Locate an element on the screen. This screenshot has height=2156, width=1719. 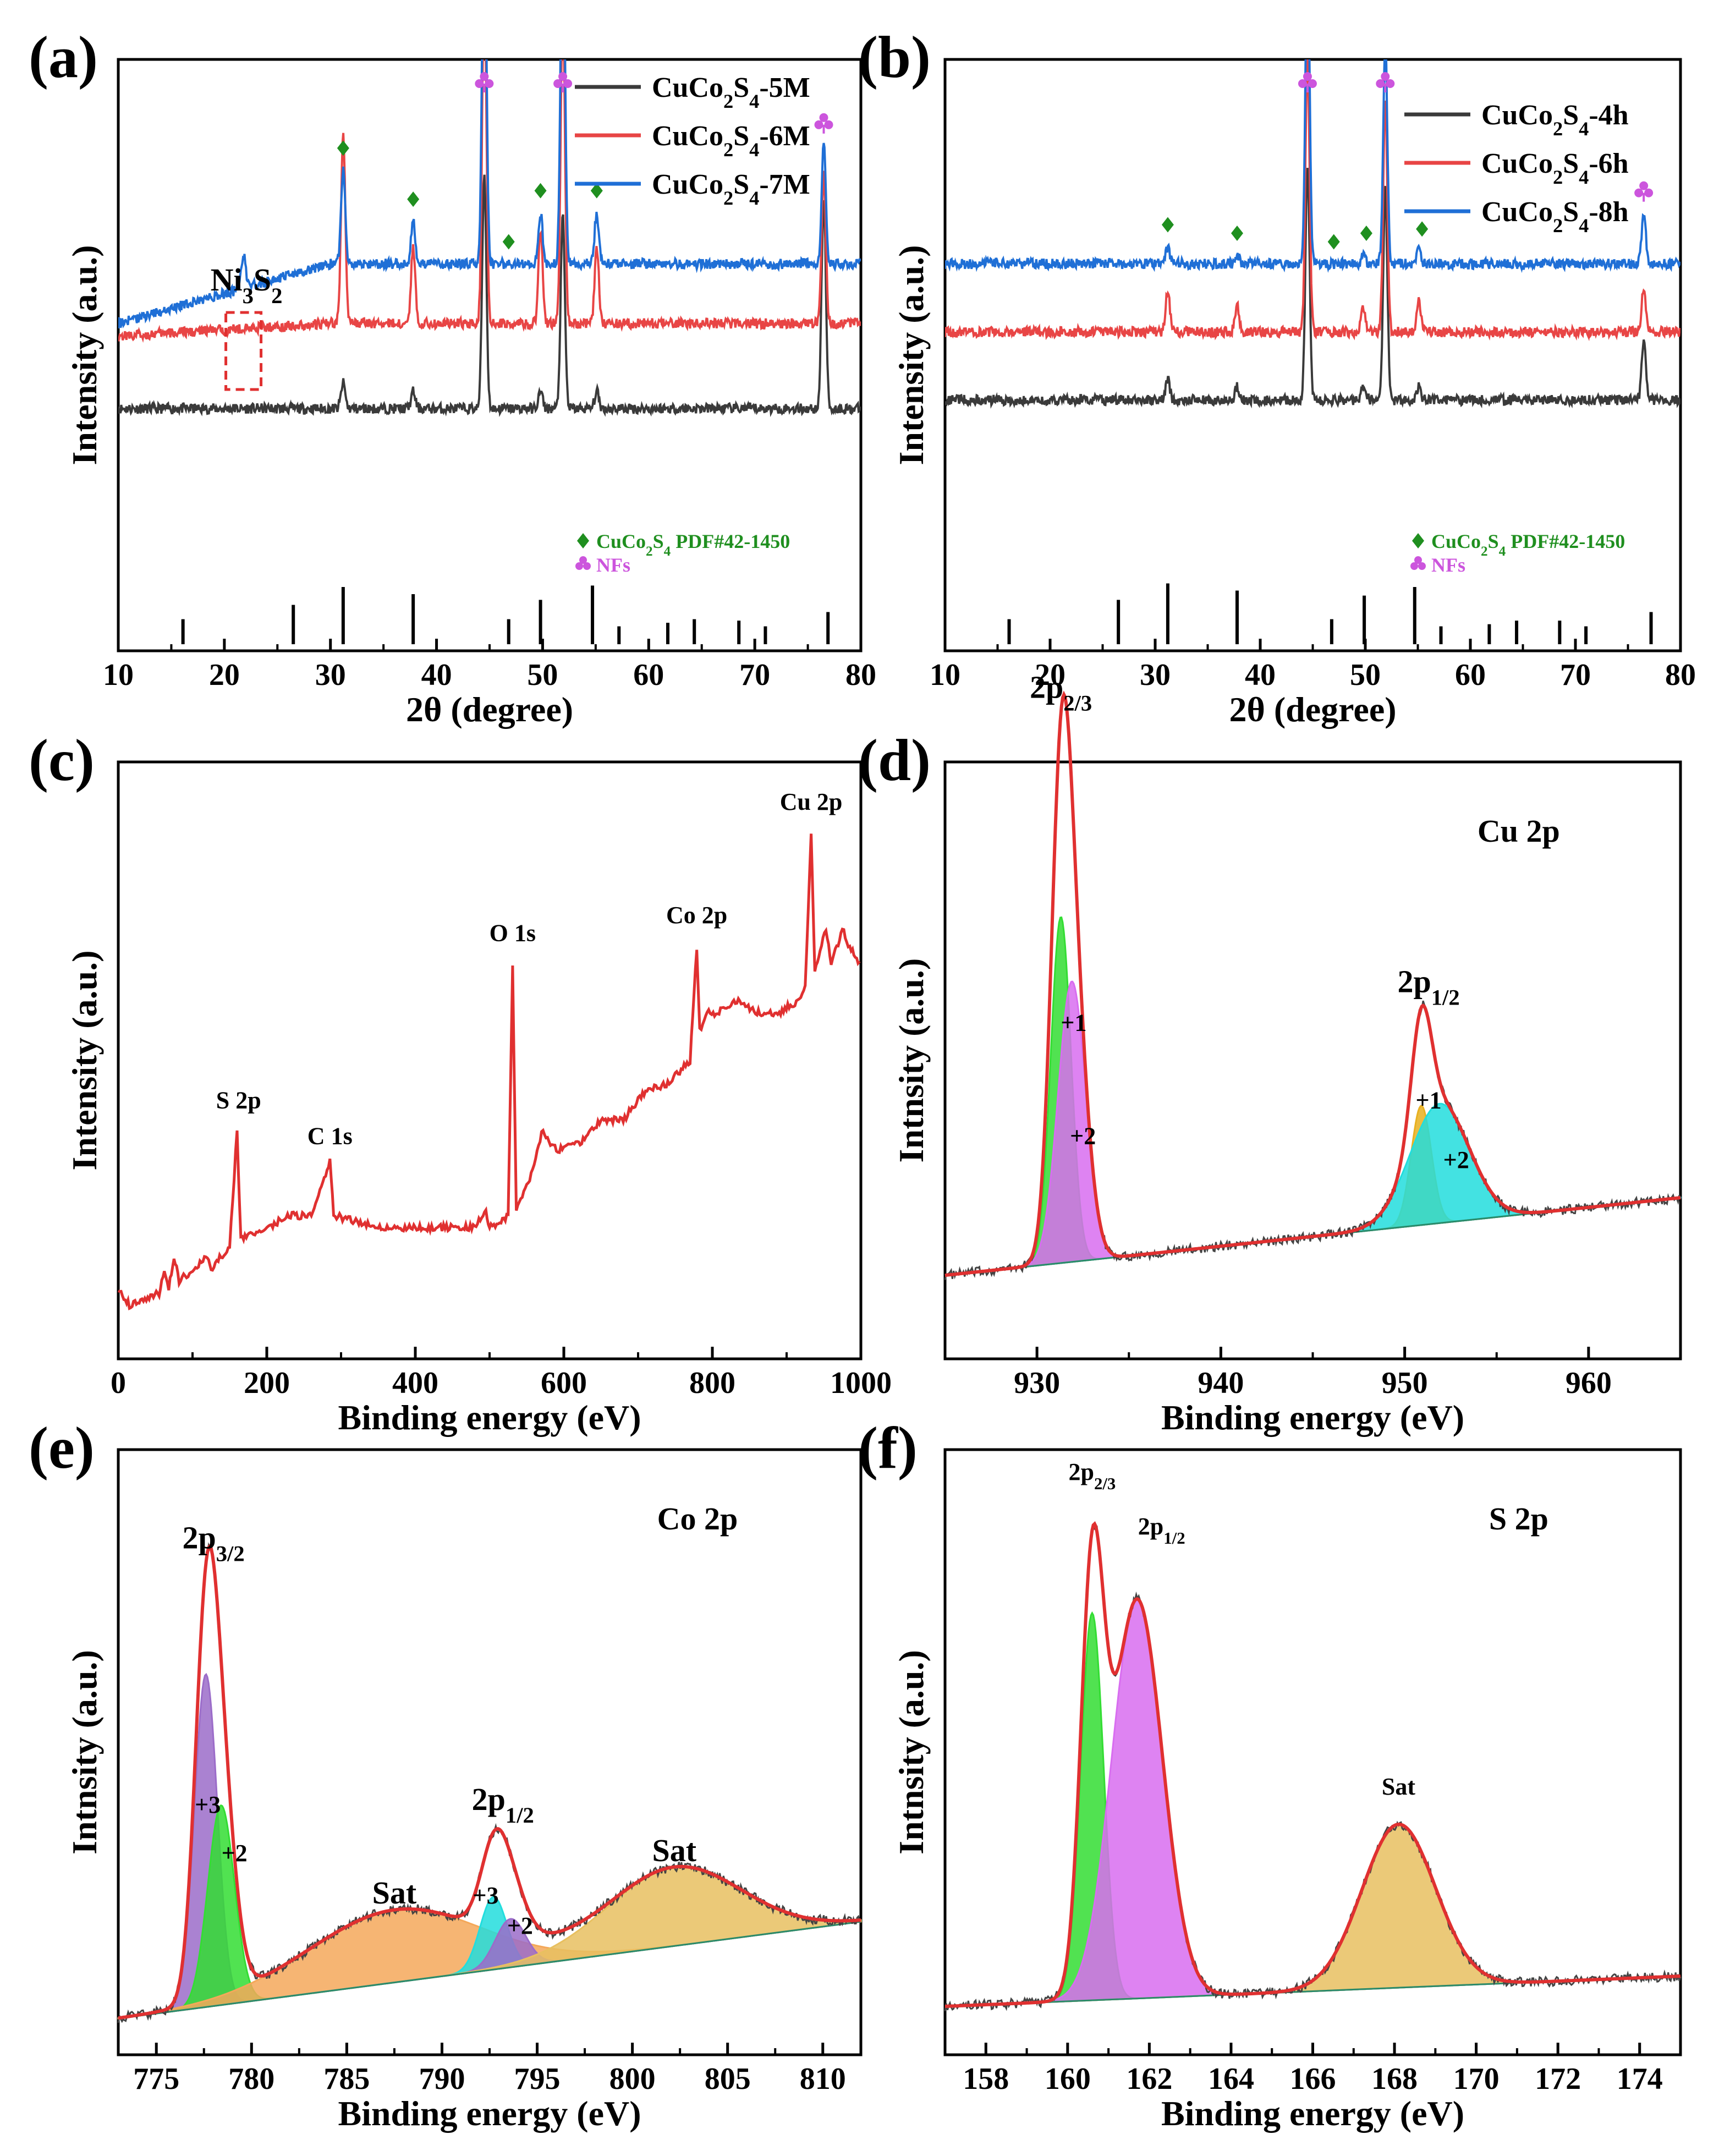
legend-entry-2-part: 2 is located at coordinates (728, 198).